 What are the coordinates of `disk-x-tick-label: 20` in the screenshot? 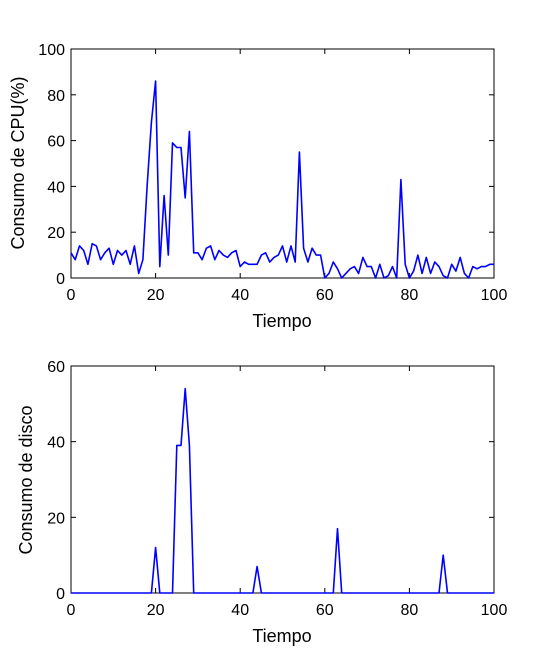 It's located at (156, 610).